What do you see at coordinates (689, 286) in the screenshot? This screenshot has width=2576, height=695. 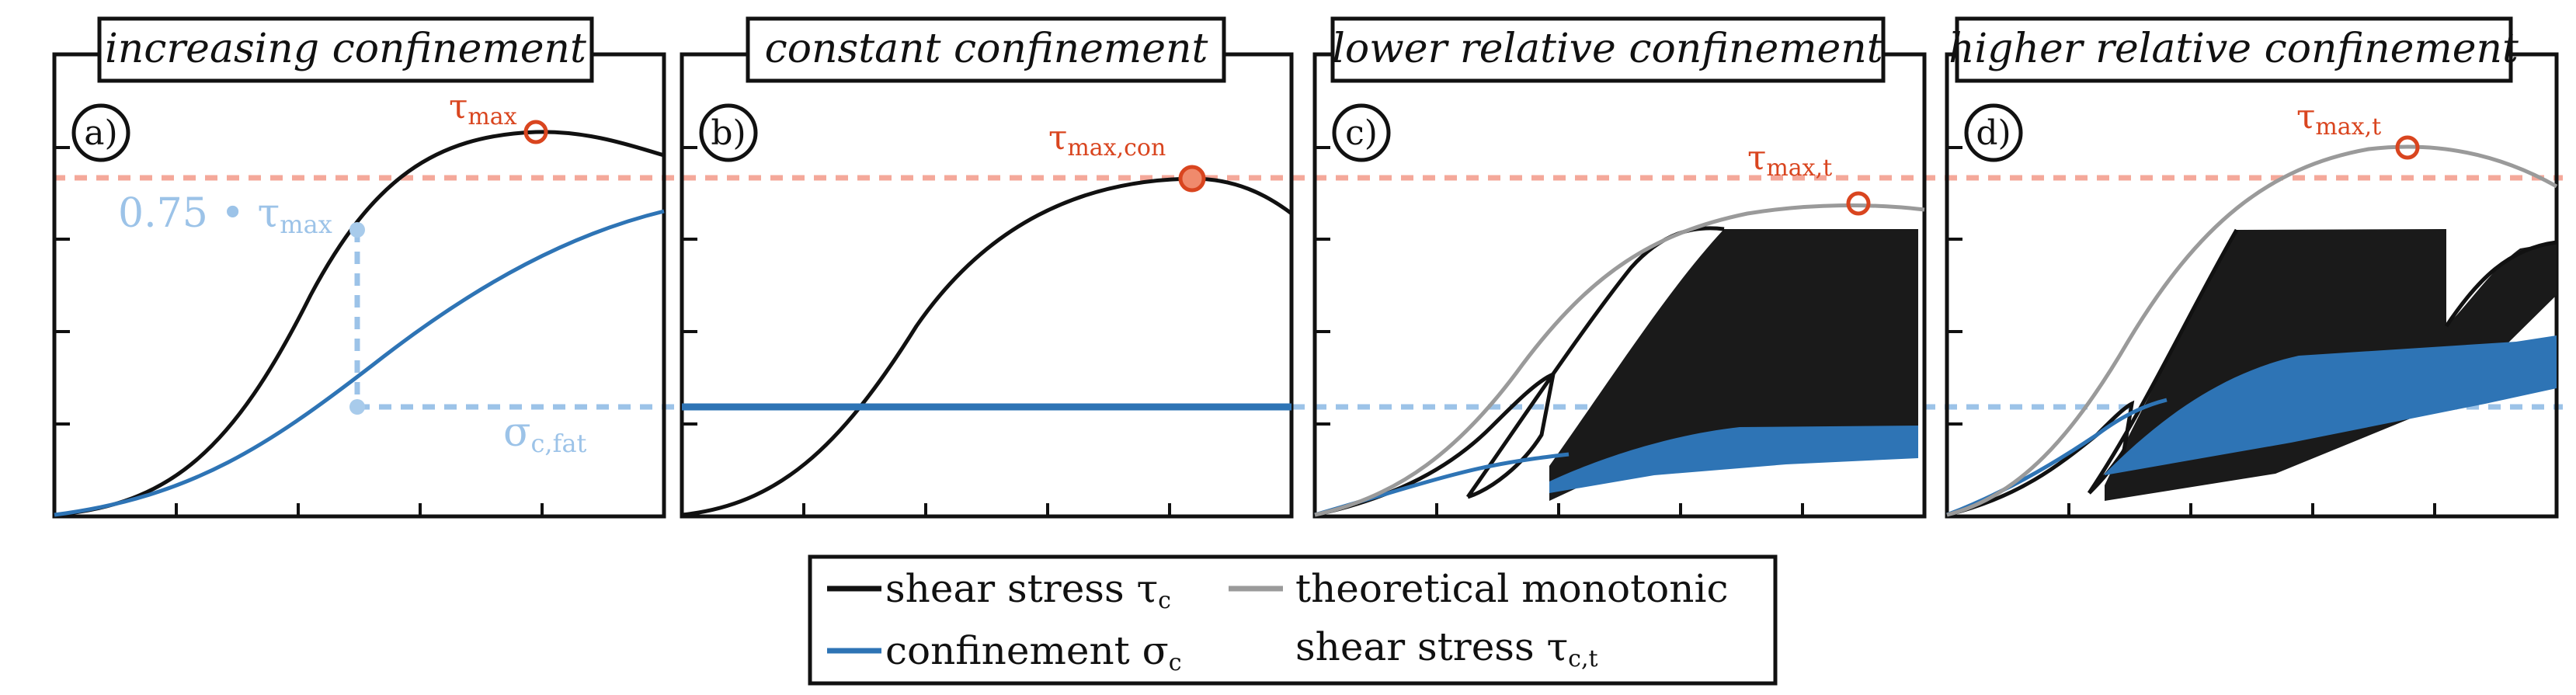 I see `panel-b-y-ticks` at bounding box center [689, 286].